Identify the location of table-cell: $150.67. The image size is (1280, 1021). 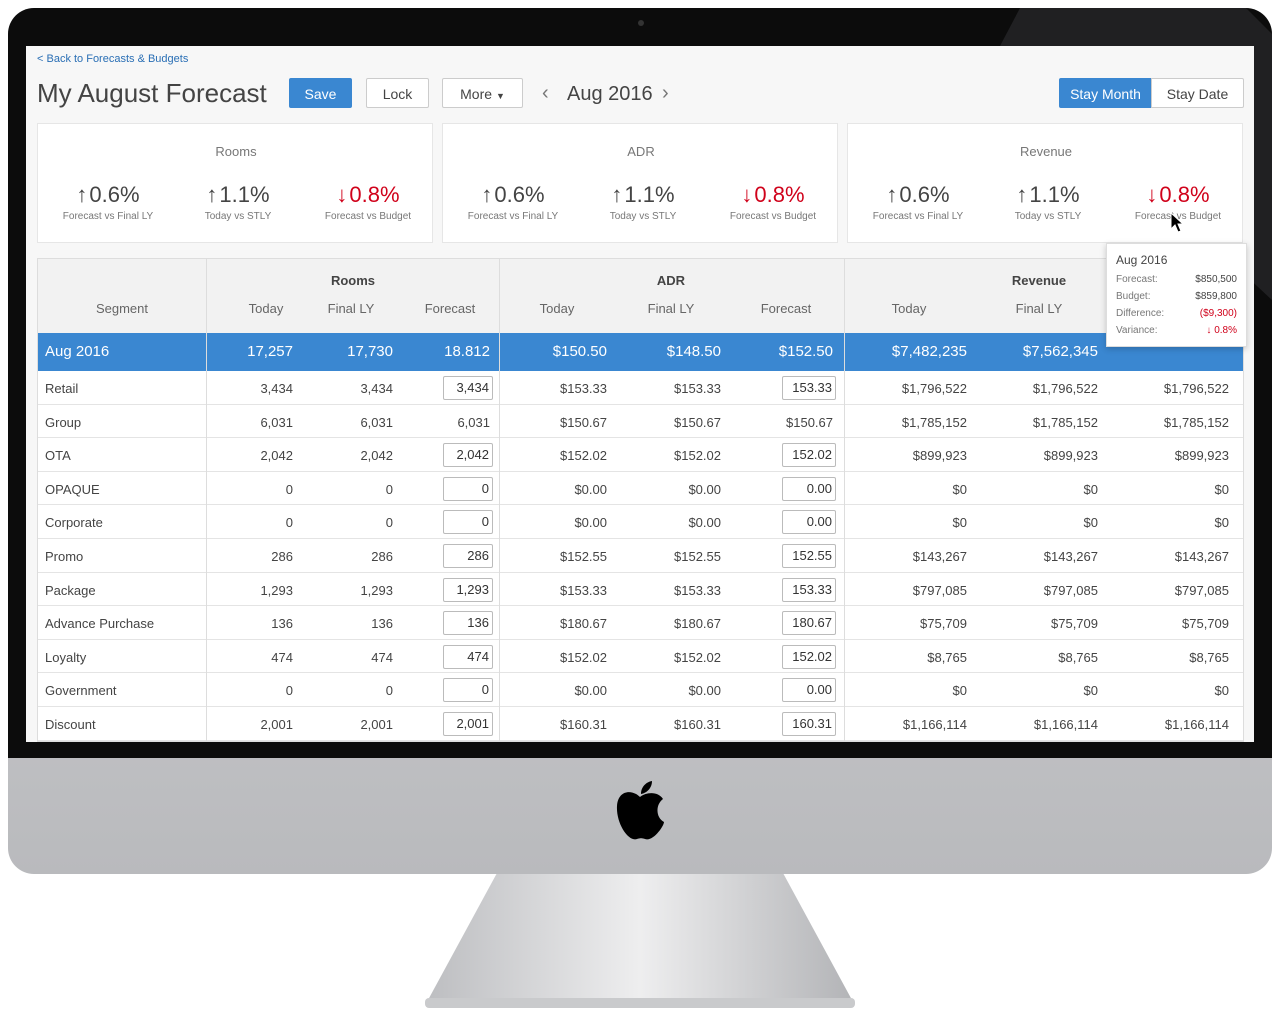
(583, 422).